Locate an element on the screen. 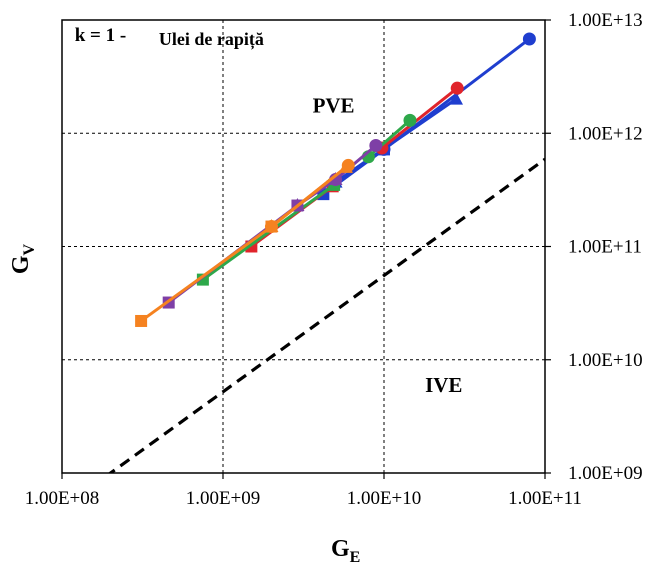 The image size is (667, 568). y-tick-labels: 1.00E+09 1.00E+10 1.00E+11 1.00E+12 1.00E+13 is located at coordinates (594, 247).